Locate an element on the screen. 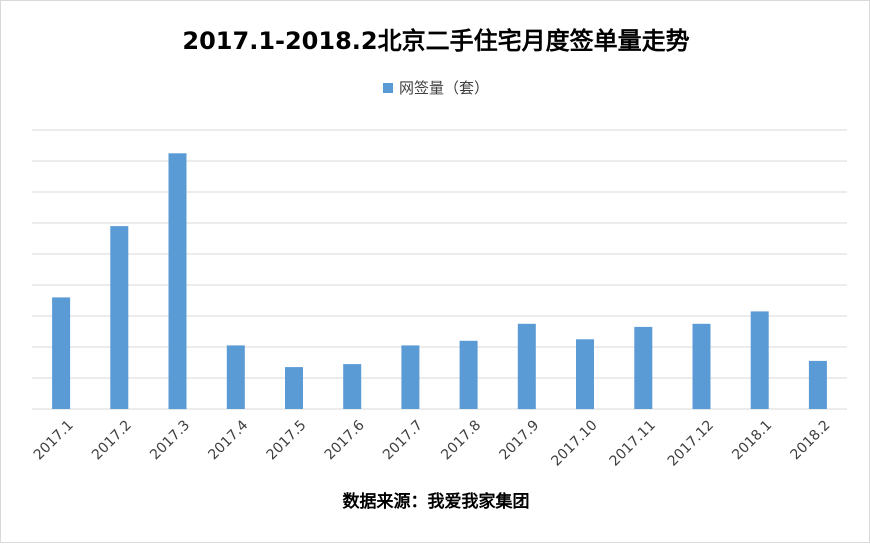  bar-2017.6 is located at coordinates (352, 386).